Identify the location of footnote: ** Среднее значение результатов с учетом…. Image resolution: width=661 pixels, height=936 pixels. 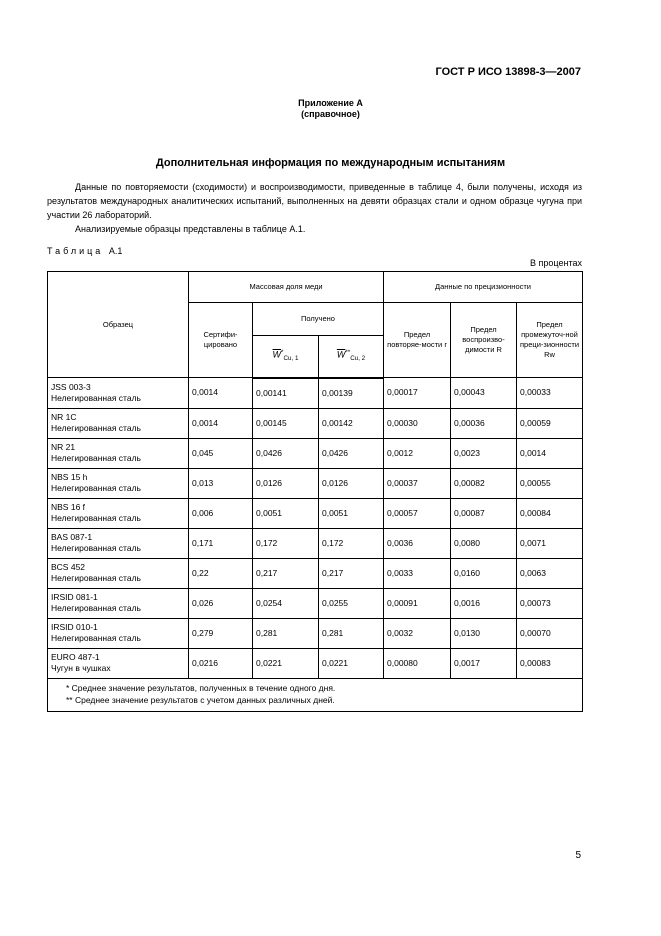
(200, 699).